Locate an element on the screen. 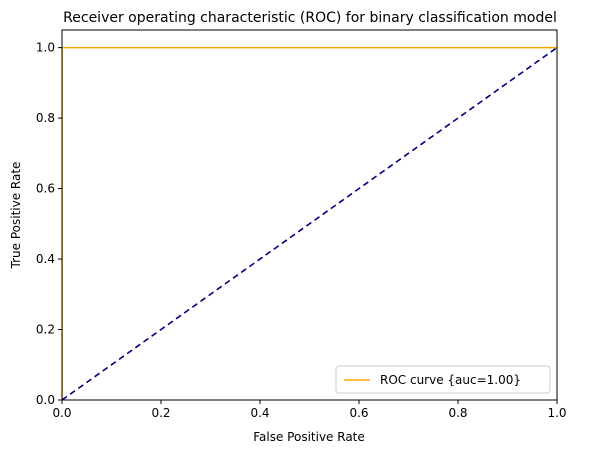  y-tick-label: 0.2 is located at coordinates (45, 330).